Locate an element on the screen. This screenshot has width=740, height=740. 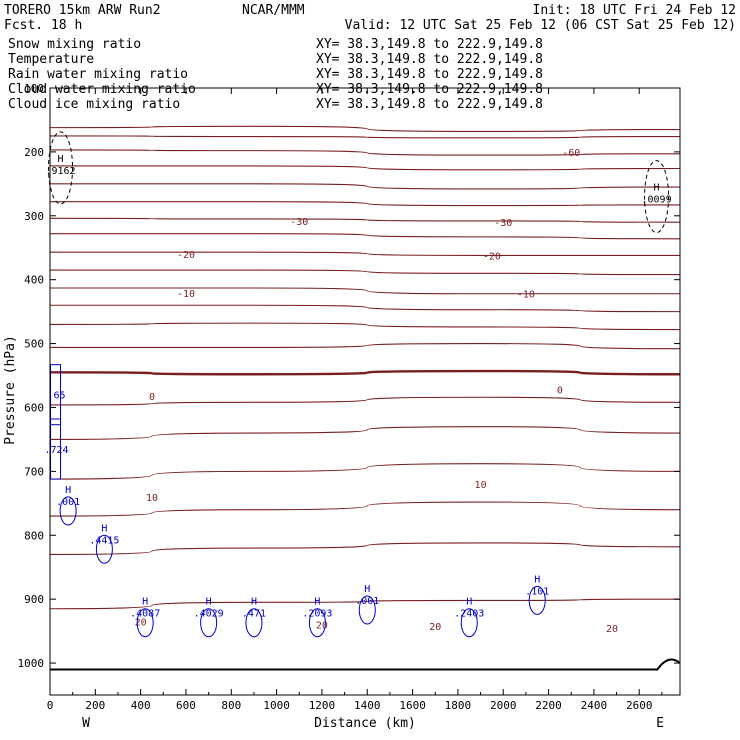
snow-max-marker: H is located at coordinates (61, 159).